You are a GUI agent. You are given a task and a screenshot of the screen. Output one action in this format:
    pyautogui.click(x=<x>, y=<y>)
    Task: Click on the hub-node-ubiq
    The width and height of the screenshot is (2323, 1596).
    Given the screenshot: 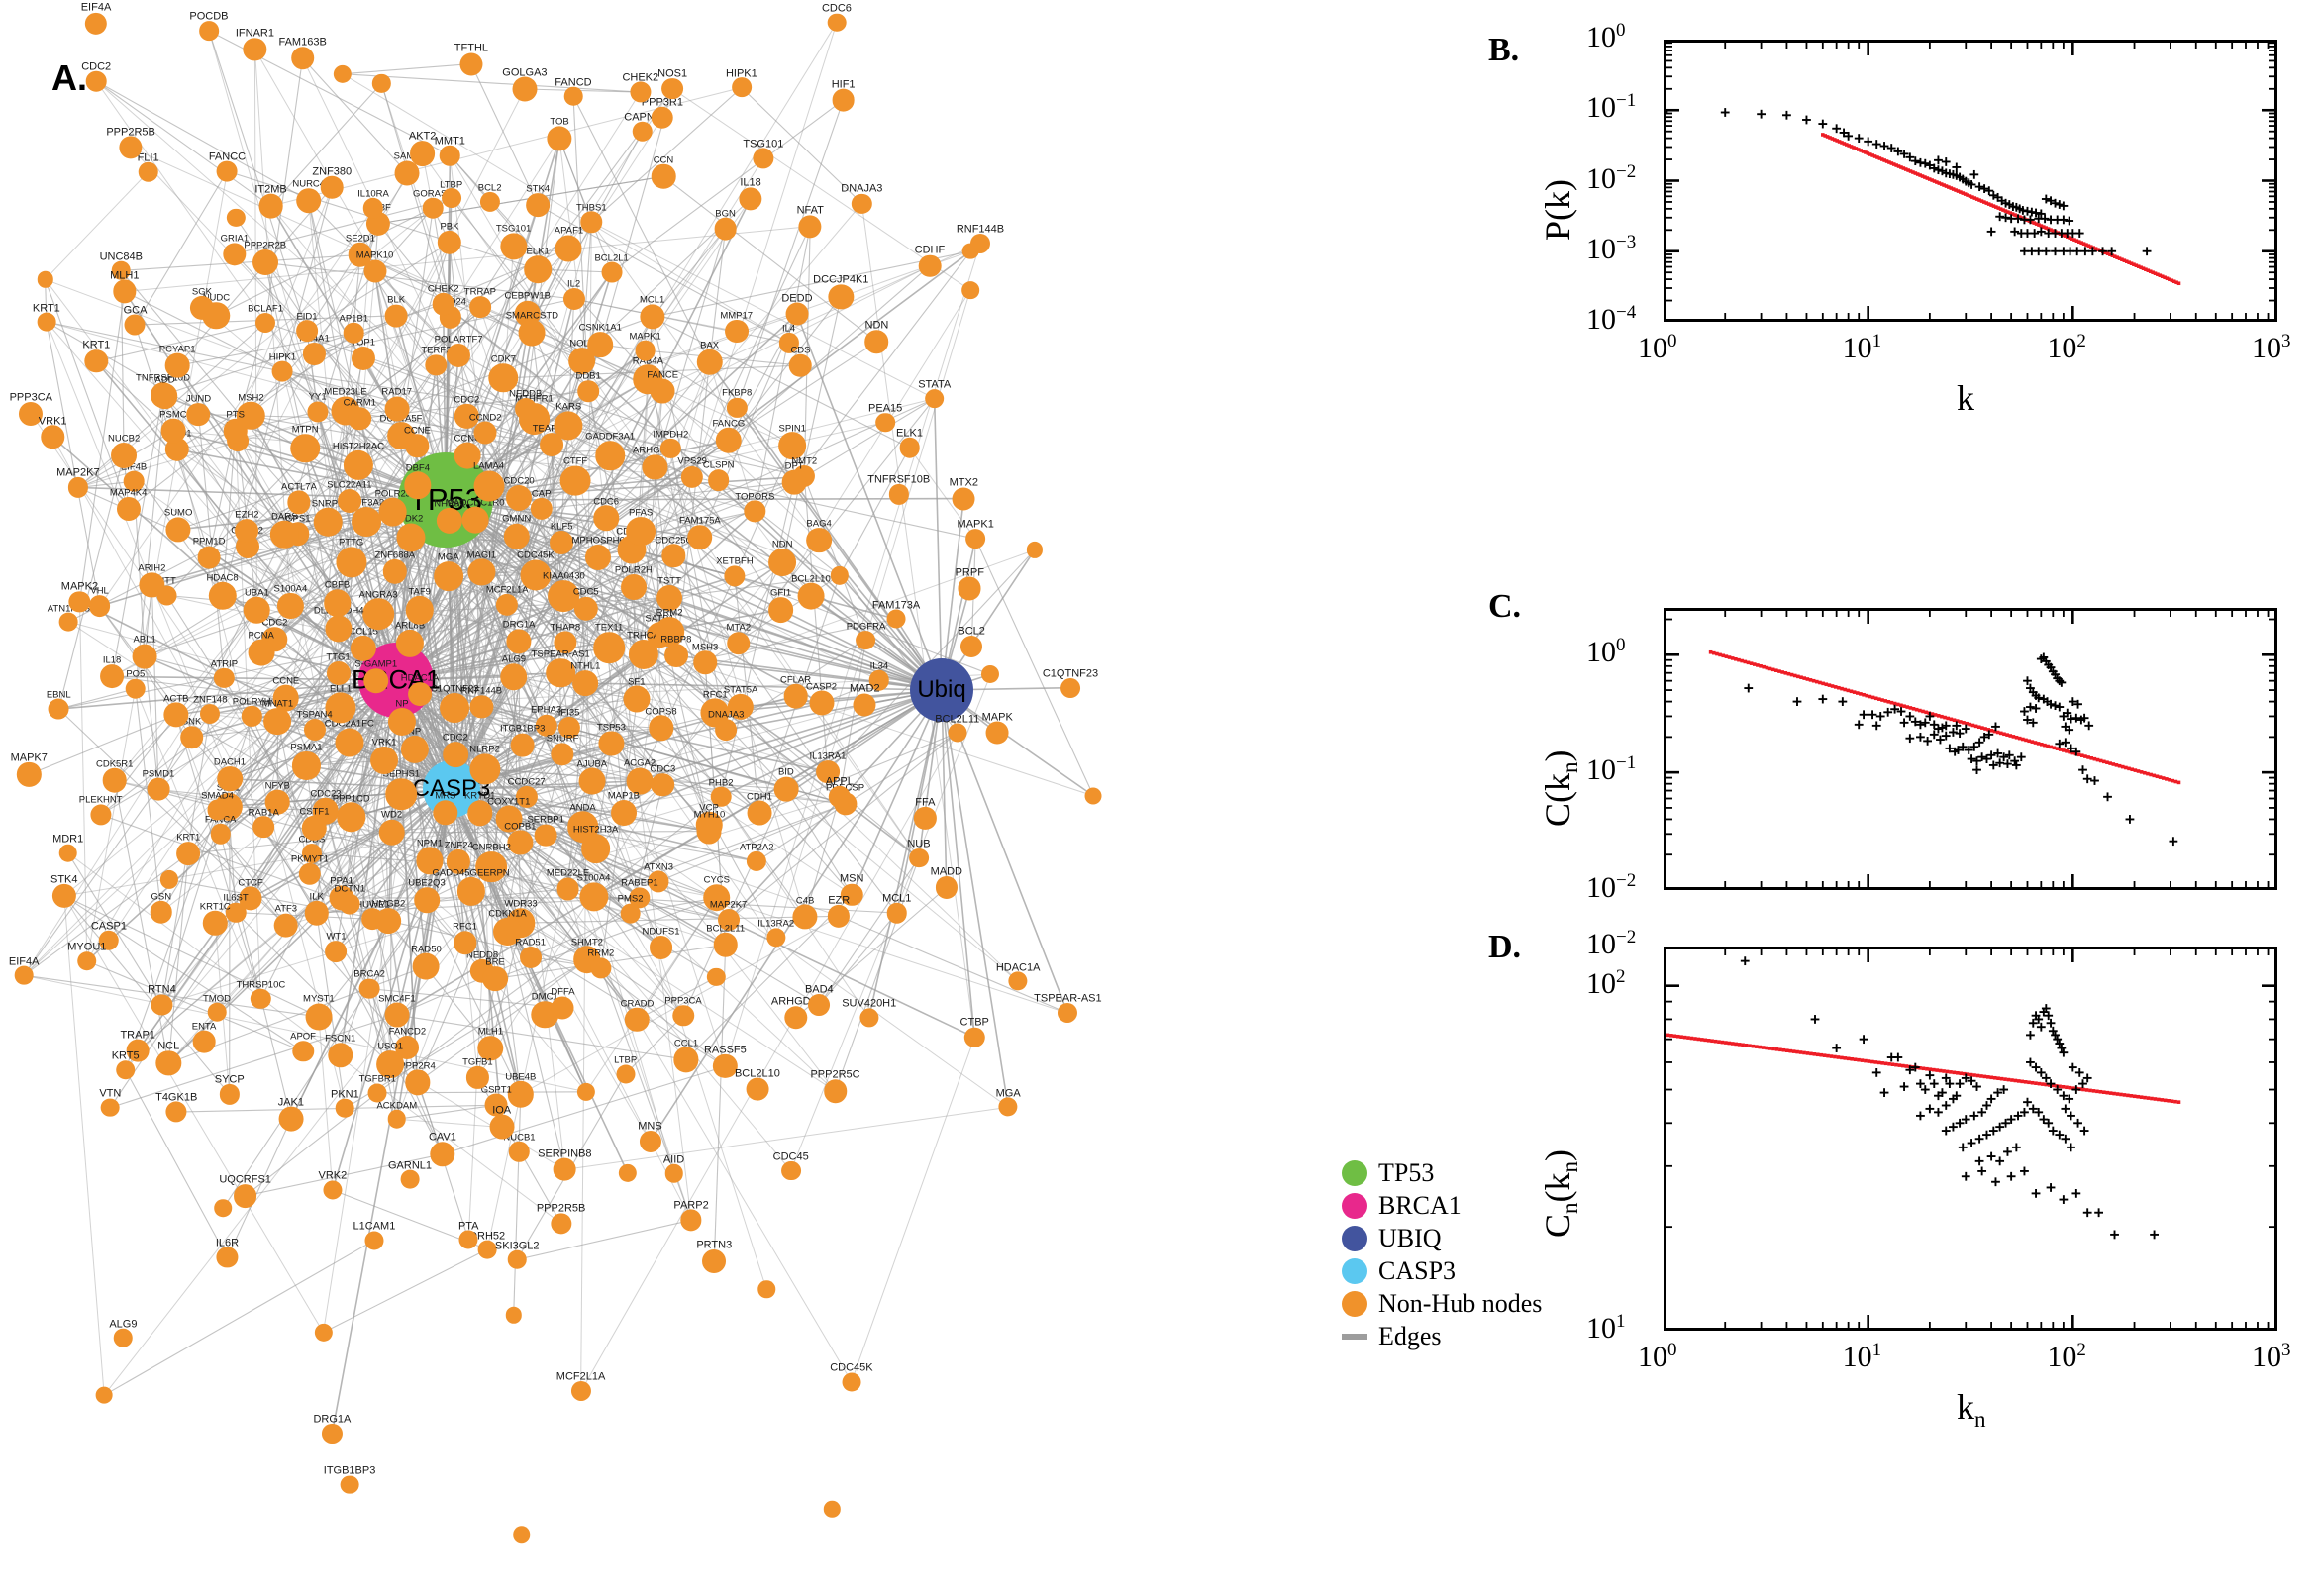 What is the action you would take?
    pyautogui.click(x=942, y=690)
    